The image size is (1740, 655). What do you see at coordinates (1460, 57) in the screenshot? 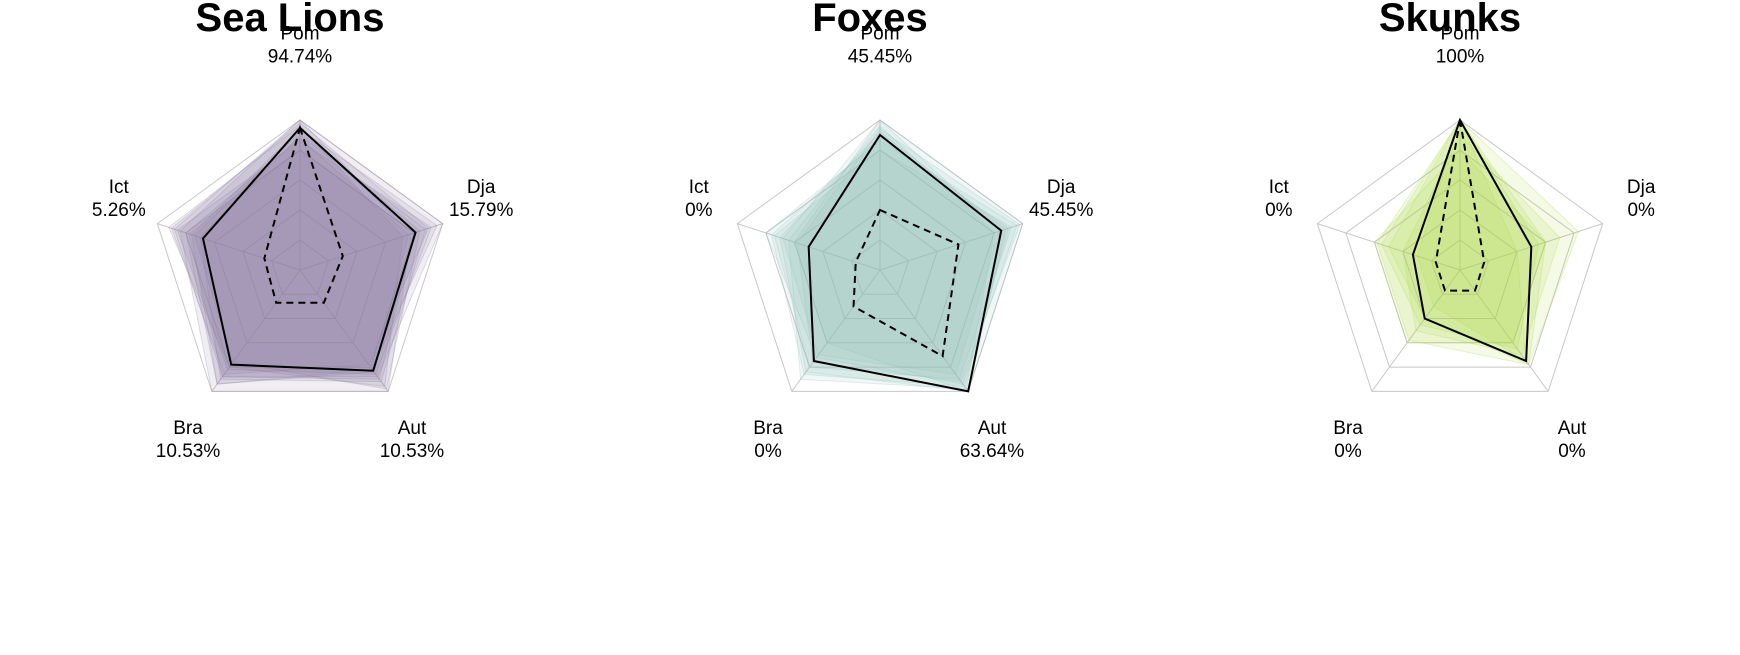
I see `axis-value-label: 100%` at bounding box center [1460, 57].